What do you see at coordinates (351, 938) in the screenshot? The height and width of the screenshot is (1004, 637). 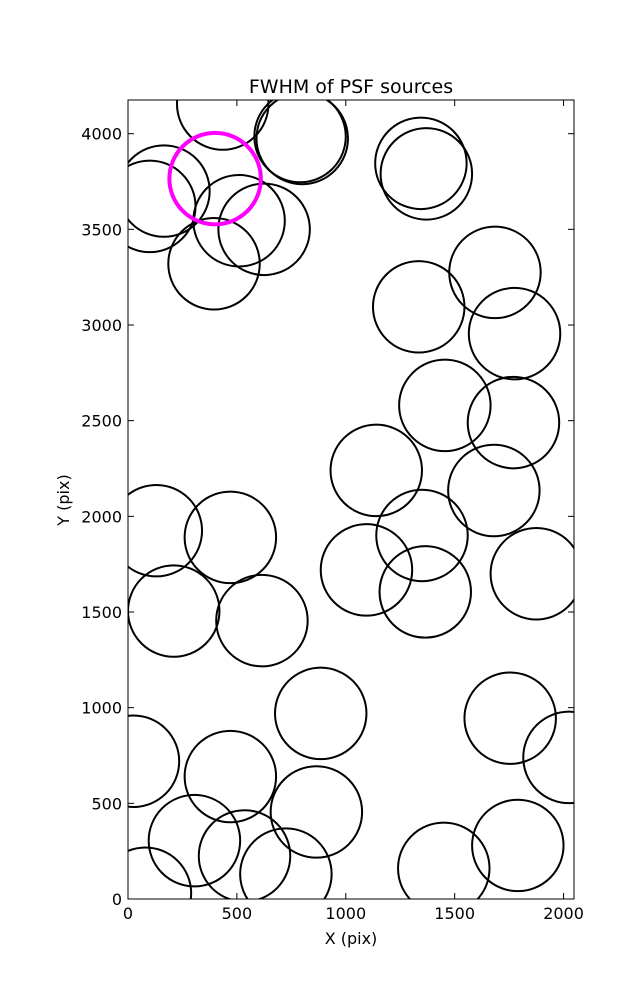 I see `x-axis-label: X (pix)` at bounding box center [351, 938].